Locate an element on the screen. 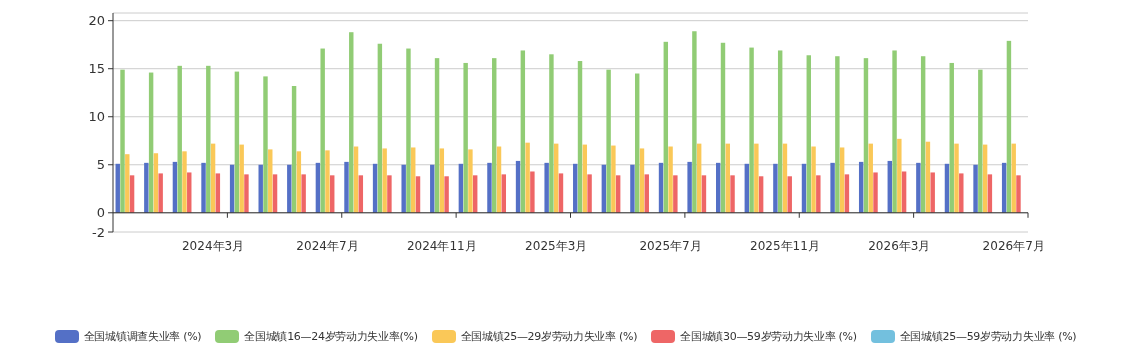 The image size is (1131, 351). legend-label: 全国城镇16—24岁劳动力失业率(%) is located at coordinates (331, 336).